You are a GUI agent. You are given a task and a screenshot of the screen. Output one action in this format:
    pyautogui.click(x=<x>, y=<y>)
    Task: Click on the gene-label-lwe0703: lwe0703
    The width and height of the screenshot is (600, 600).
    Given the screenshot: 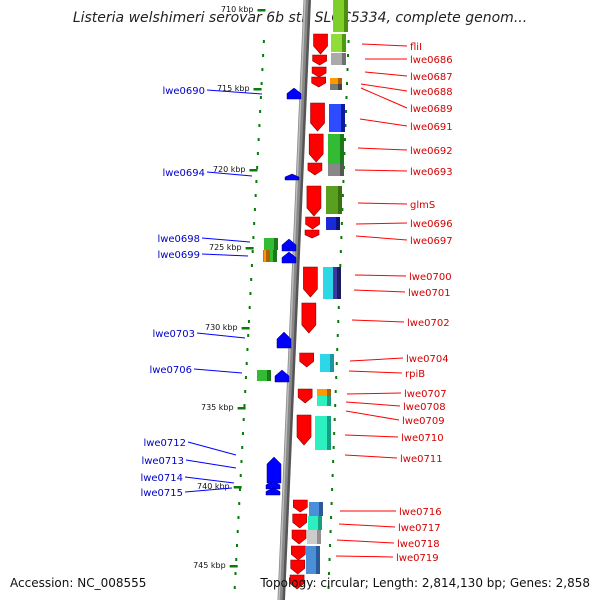 What is the action you would take?
    pyautogui.click(x=173, y=334)
    